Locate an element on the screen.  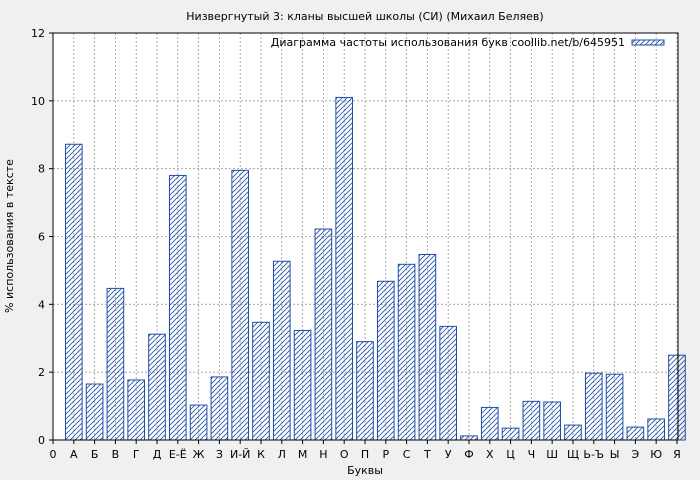
x-tick-label: Э is located at coordinates (636, 454).